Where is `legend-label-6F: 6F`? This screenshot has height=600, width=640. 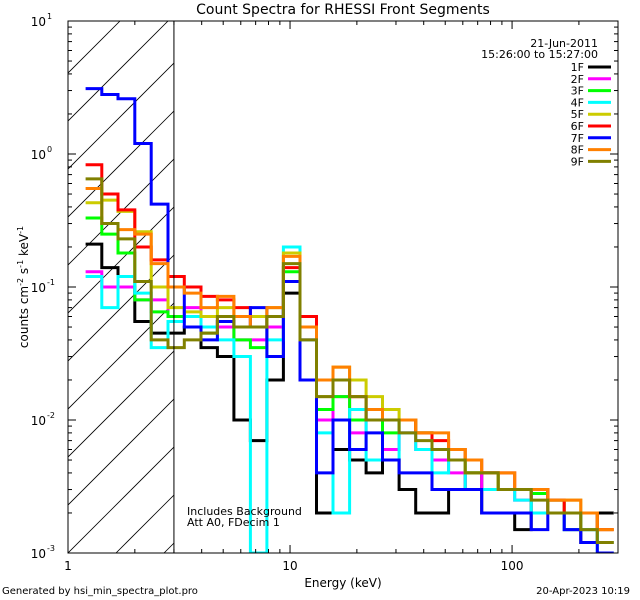
legend-label-6F: 6F is located at coordinates (577, 126).